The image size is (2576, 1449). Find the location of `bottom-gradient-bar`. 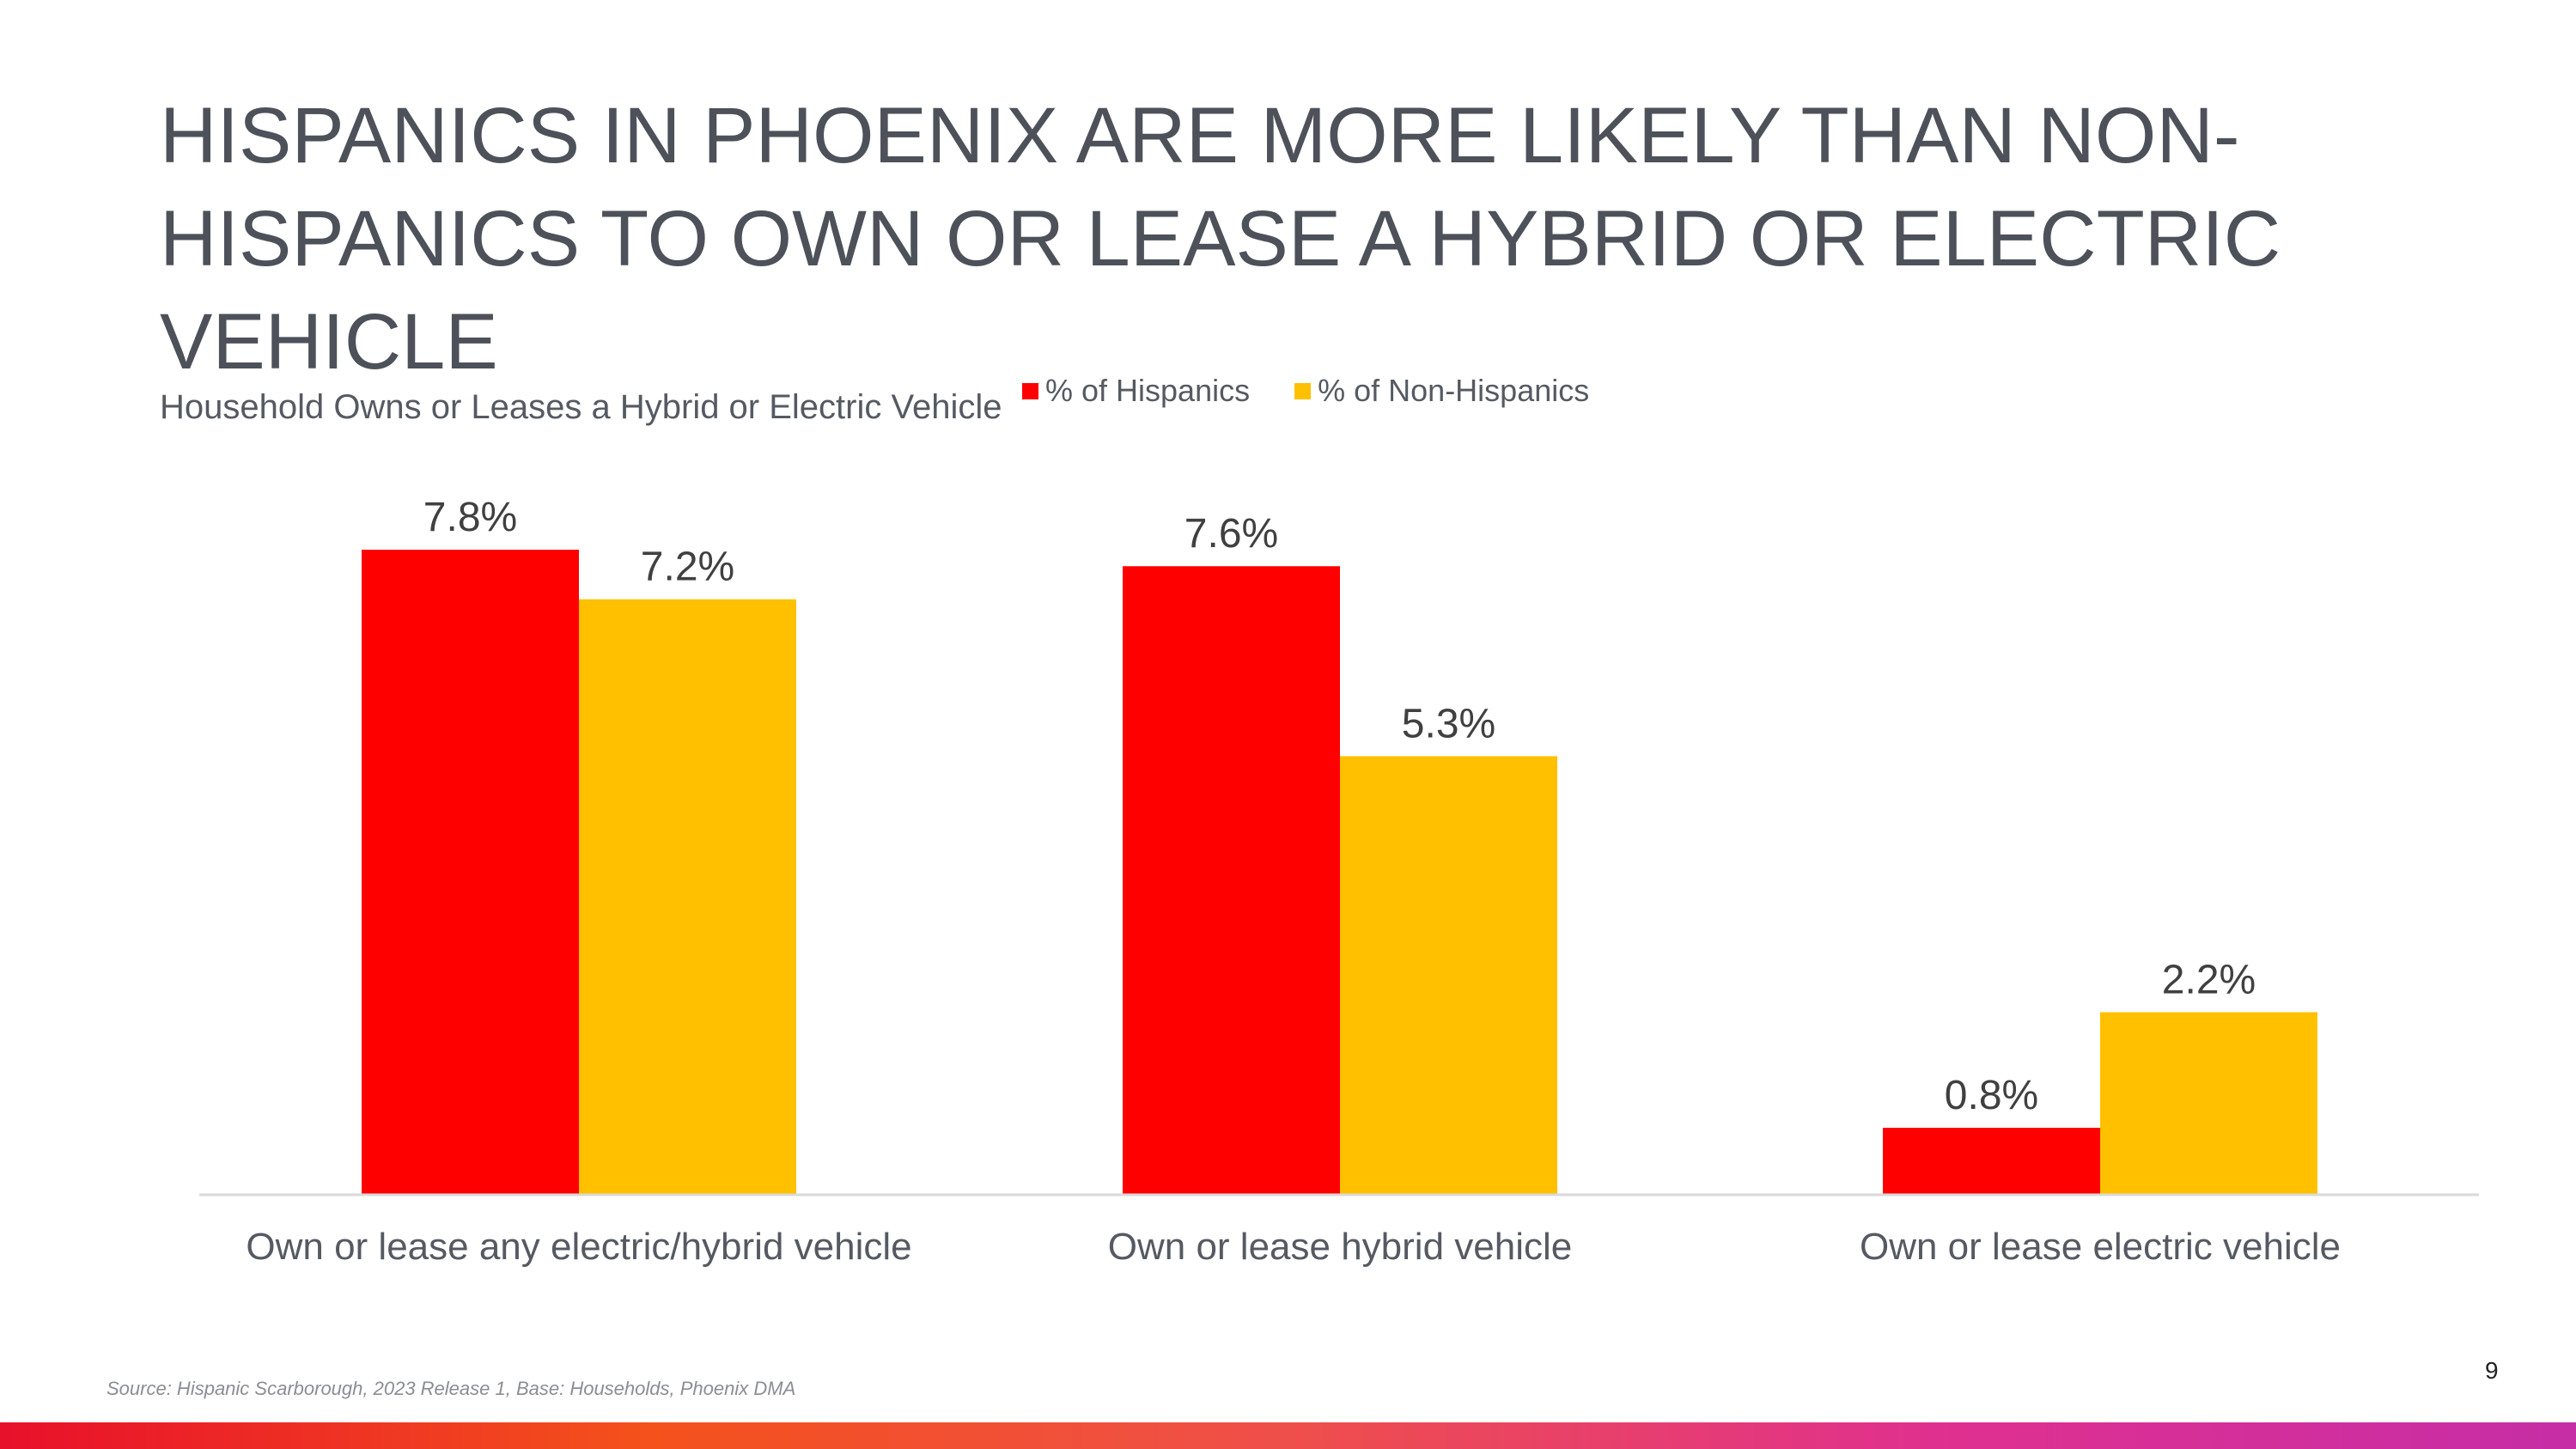

bottom-gradient-bar is located at coordinates (1288, 1435).